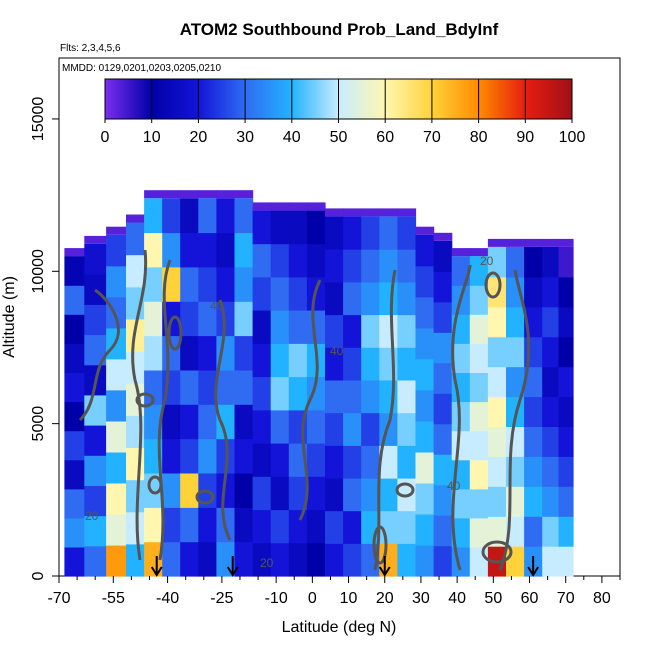 The width and height of the screenshot is (650, 650). What do you see at coordinates (44, 338) in the screenshot?
I see `y-axis: 0 5000 10000 15000` at bounding box center [44, 338].